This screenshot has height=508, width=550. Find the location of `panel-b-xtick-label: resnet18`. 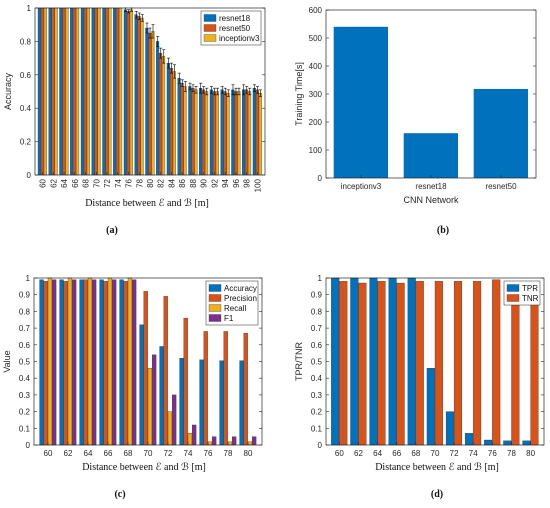

panel-b-xtick-label: resnet18 is located at coordinates (431, 186).